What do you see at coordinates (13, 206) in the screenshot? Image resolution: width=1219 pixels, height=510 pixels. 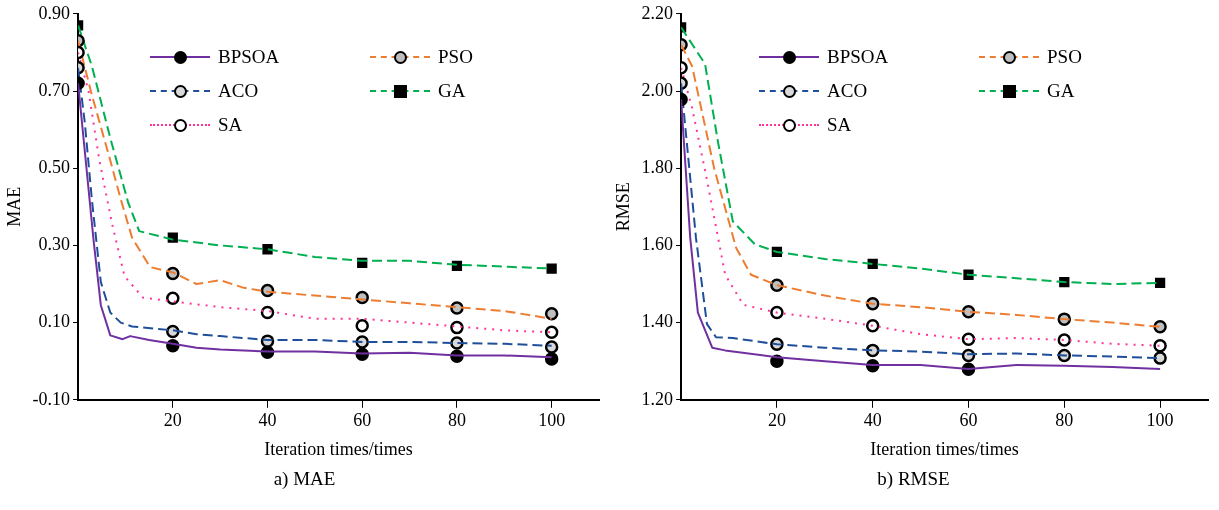 I see `y-axis-title: MAE` at bounding box center [13, 206].